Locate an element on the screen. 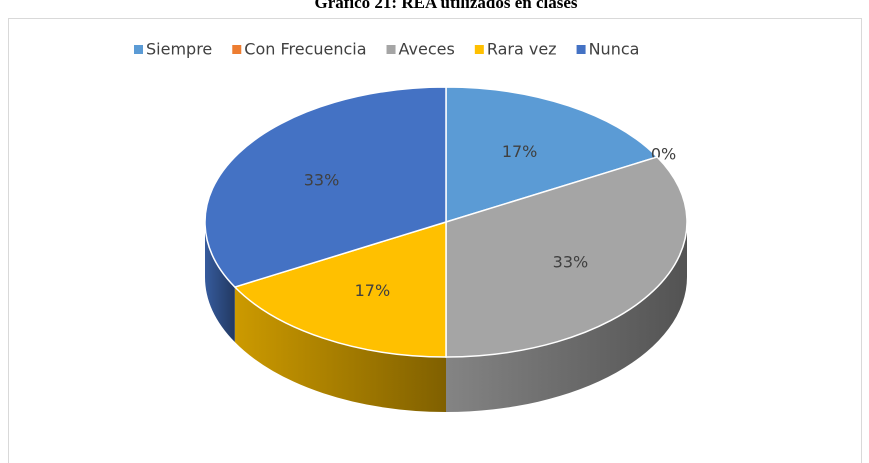 This screenshot has height=463, width=869. legend-label: Nunca is located at coordinates (614, 49).